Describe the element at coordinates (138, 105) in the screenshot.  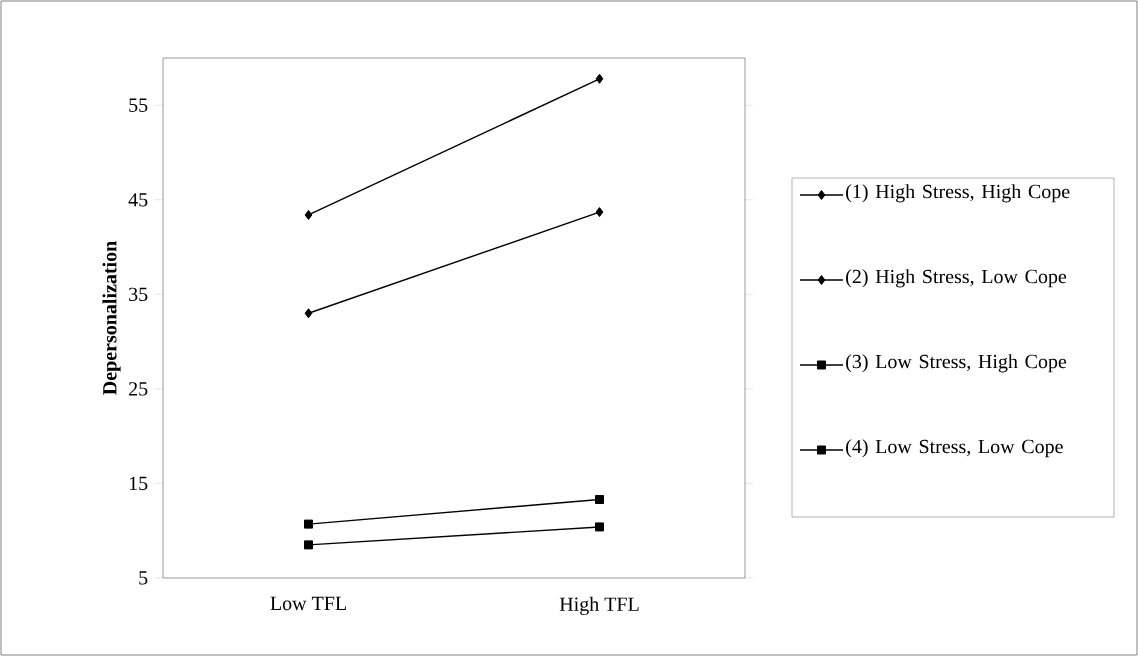
I see `y-tick-label: 55` at that location.